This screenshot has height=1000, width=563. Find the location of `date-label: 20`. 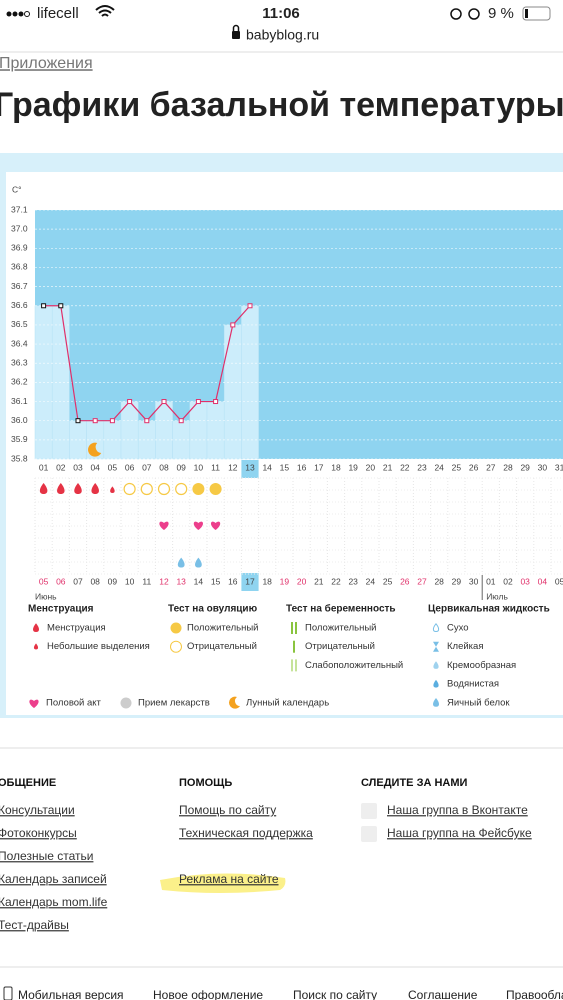

date-label: 20 is located at coordinates (302, 581).